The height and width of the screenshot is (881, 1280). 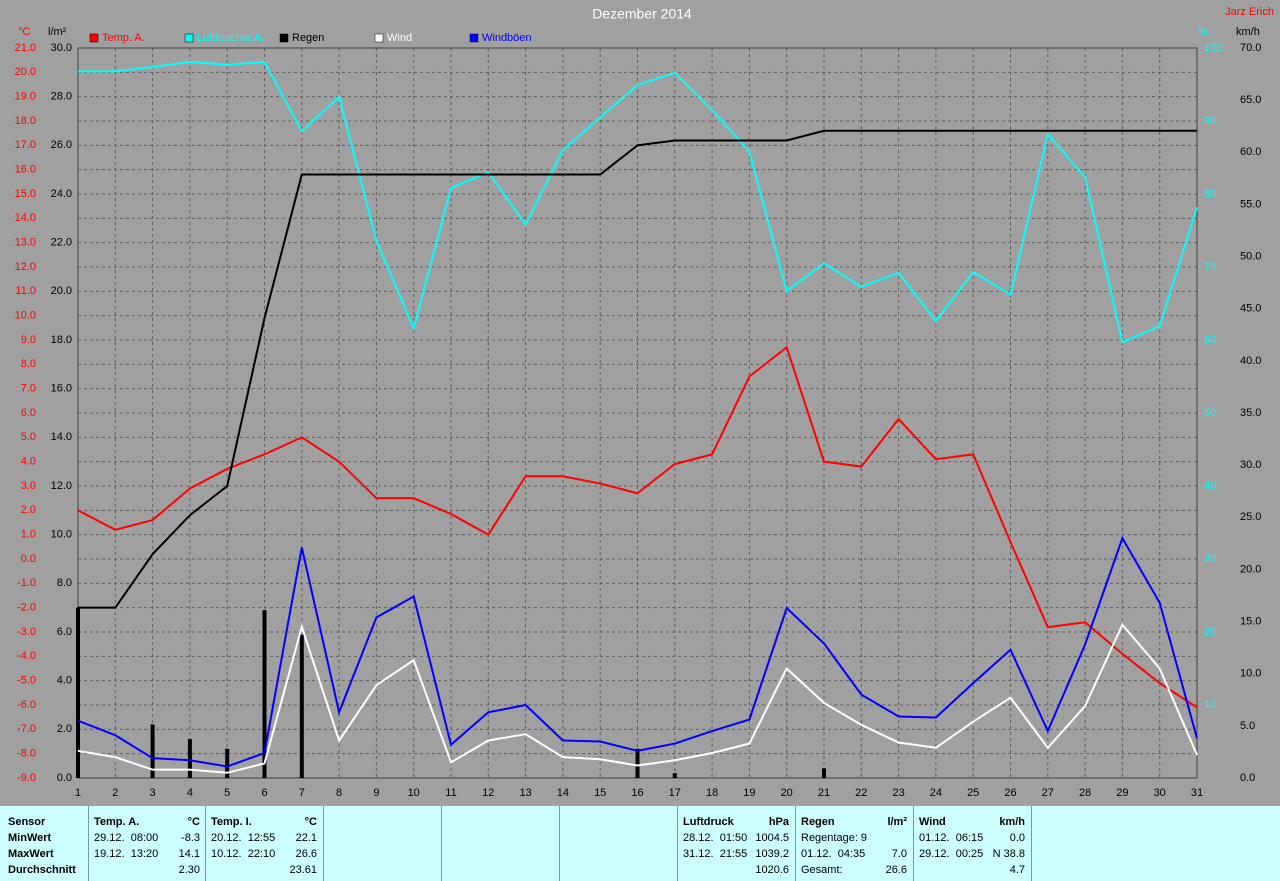 What do you see at coordinates (822, 870) in the screenshot?
I see `cell-label: Gesamt:` at bounding box center [822, 870].